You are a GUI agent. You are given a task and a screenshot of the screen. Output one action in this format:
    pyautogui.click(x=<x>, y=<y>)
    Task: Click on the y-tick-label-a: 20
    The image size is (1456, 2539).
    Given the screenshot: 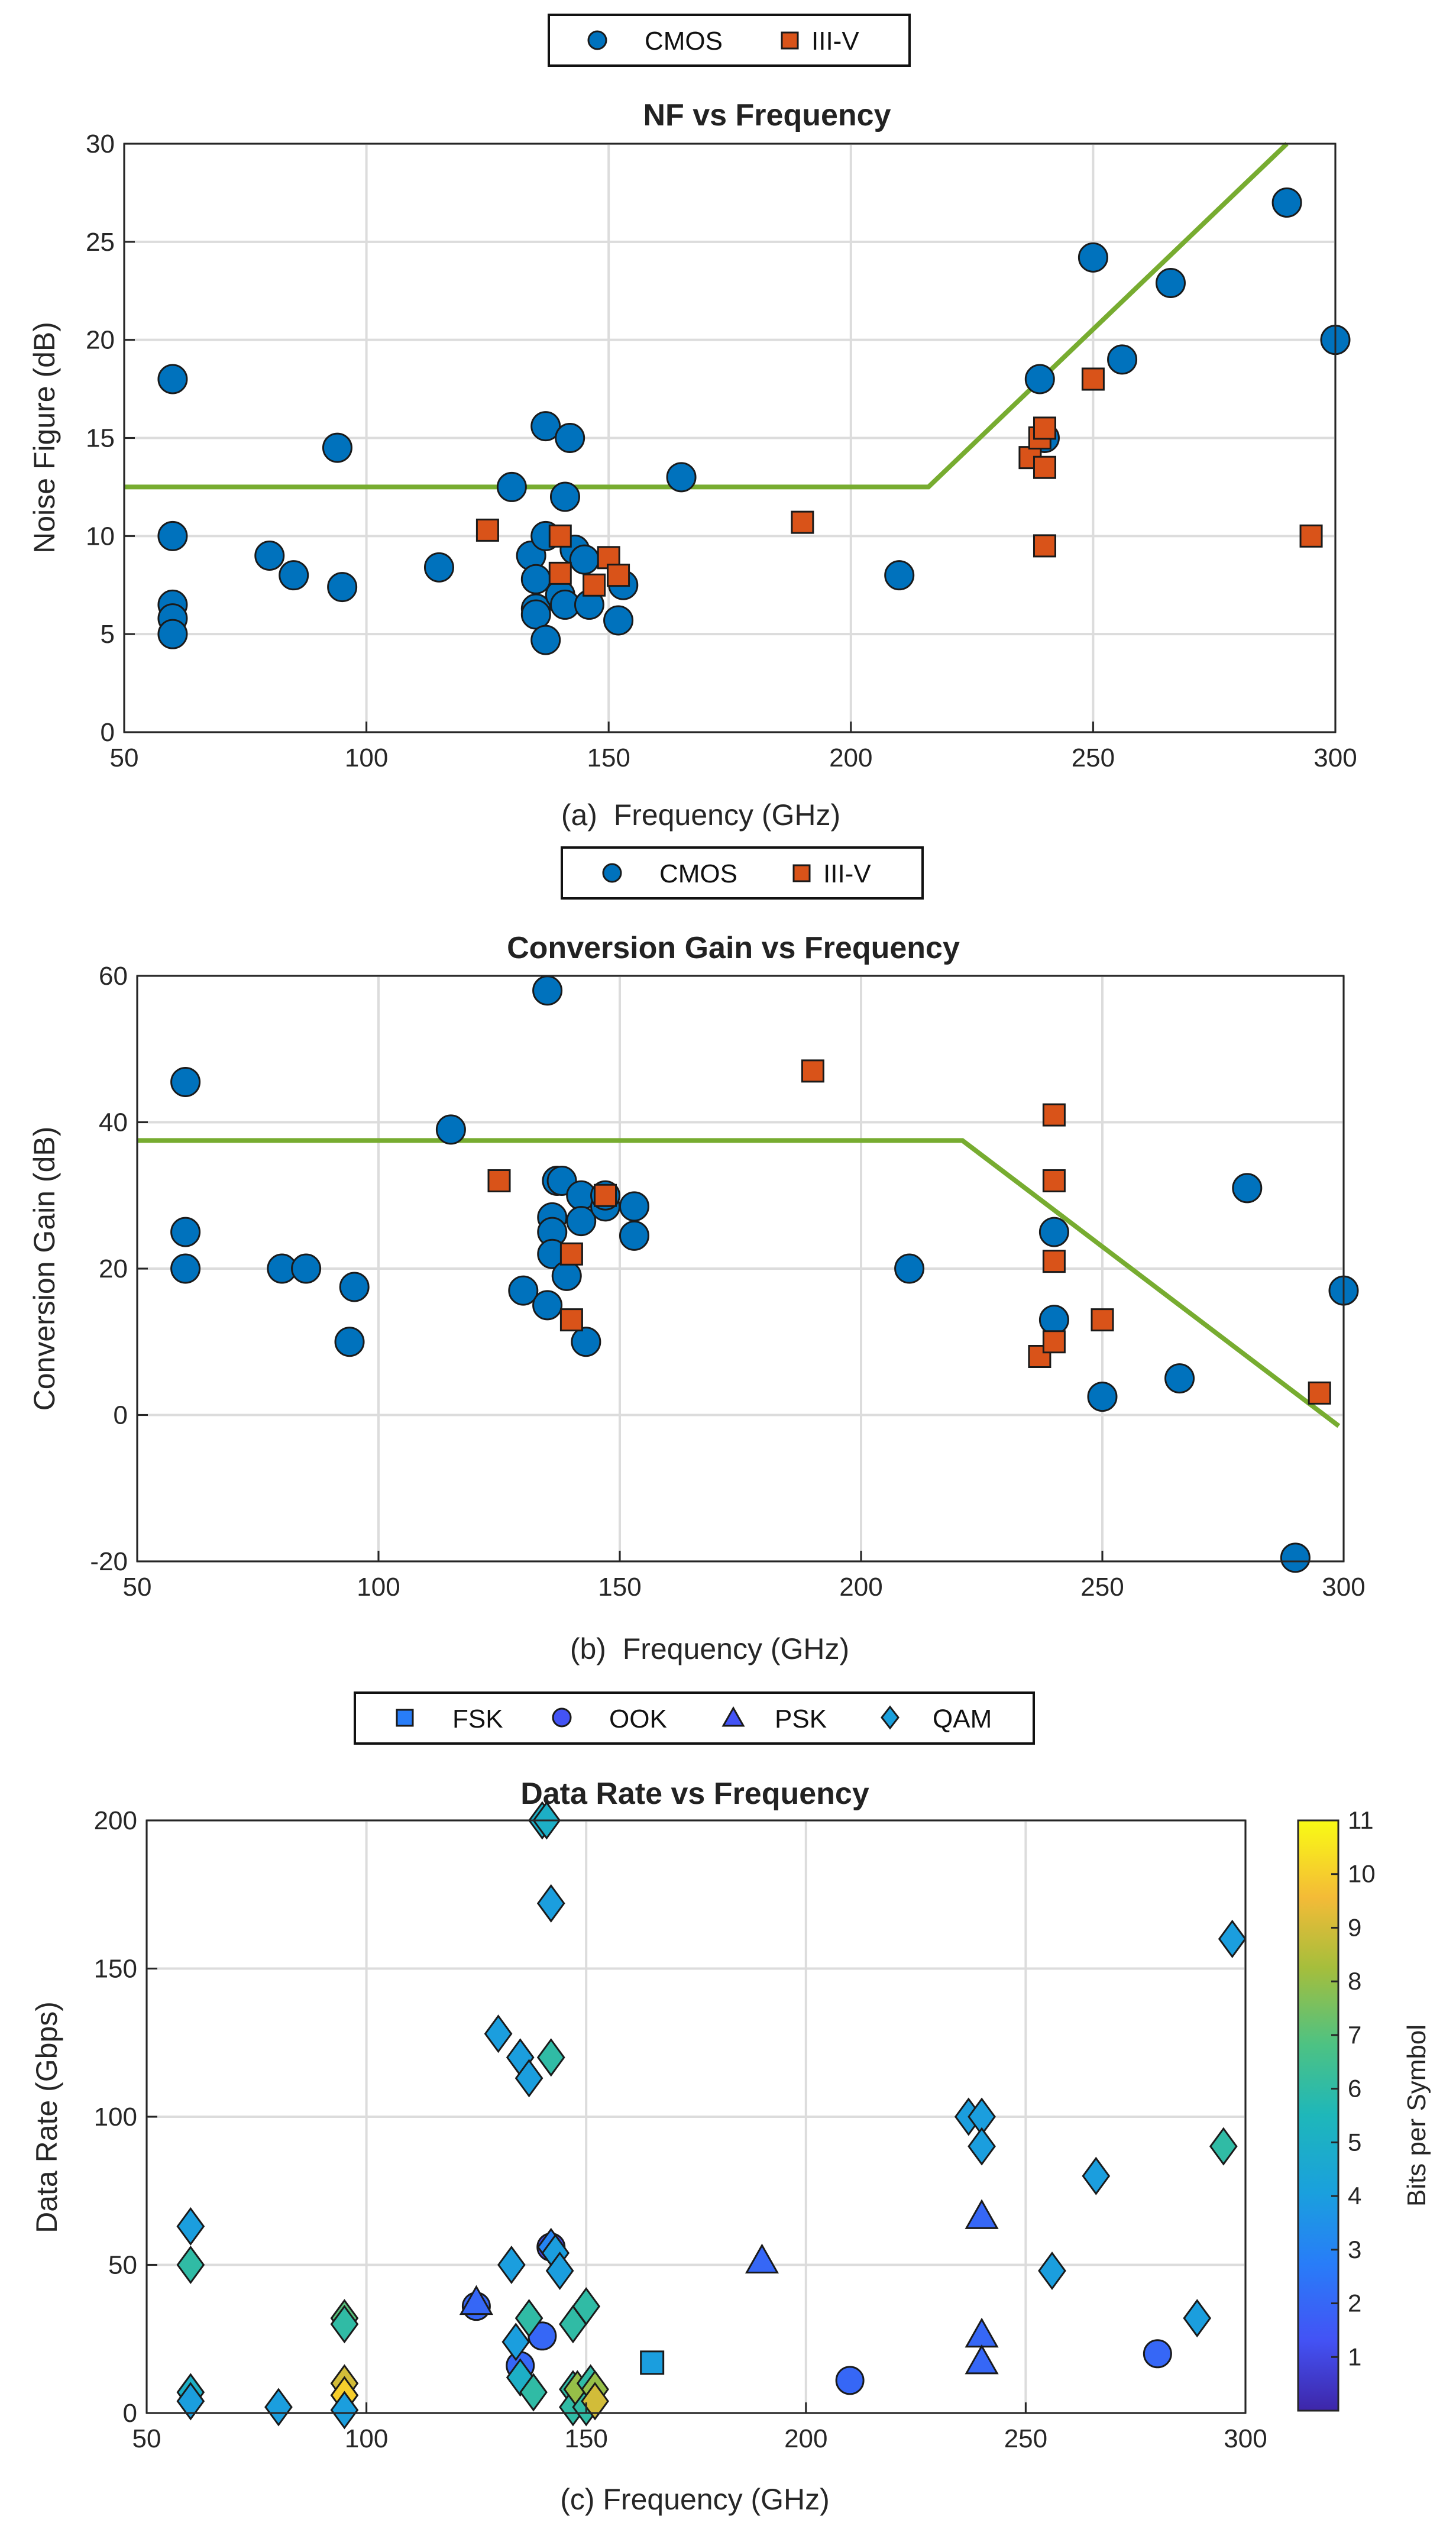 What is the action you would take?
    pyautogui.click(x=101, y=340)
    